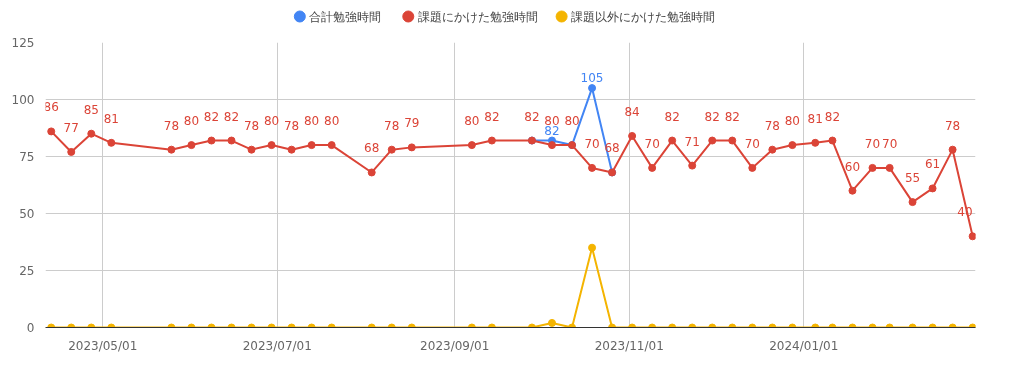 This screenshot has height=373, width=1009. I want to click on data-label: 55, so click(912, 178).